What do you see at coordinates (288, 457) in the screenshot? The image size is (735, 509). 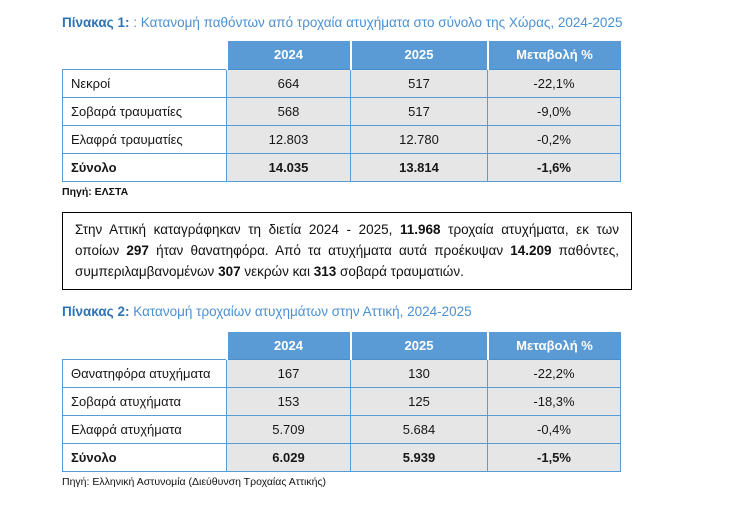 I see `value-2024-cell: 6.029` at bounding box center [288, 457].